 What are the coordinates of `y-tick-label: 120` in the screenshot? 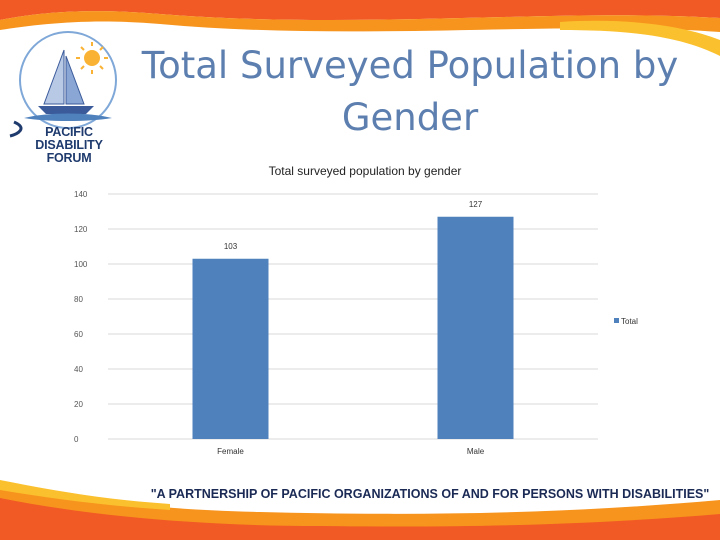 It's located at (81, 229).